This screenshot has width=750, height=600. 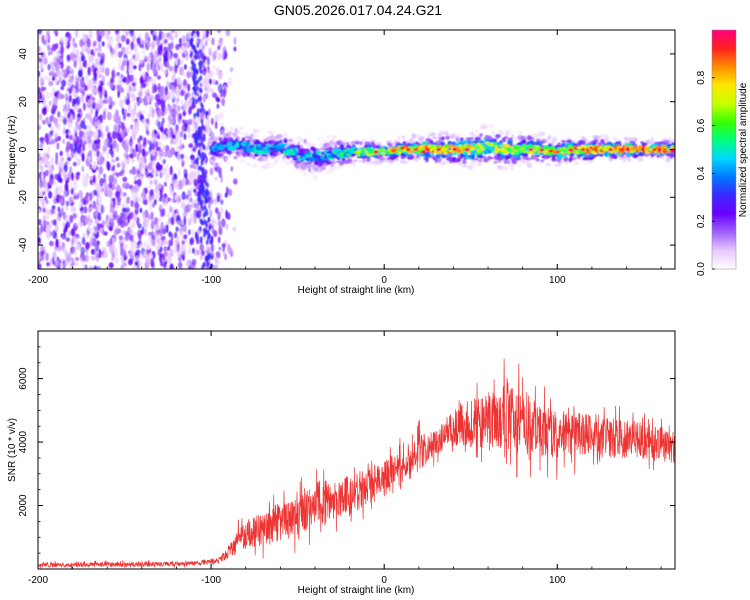 I want to click on x-tick-label: -100, so click(x=211, y=280).